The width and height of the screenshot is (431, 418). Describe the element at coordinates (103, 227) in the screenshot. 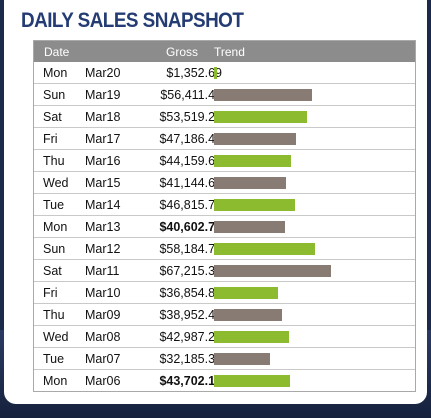

I see `cell-date: Mar13` at that location.